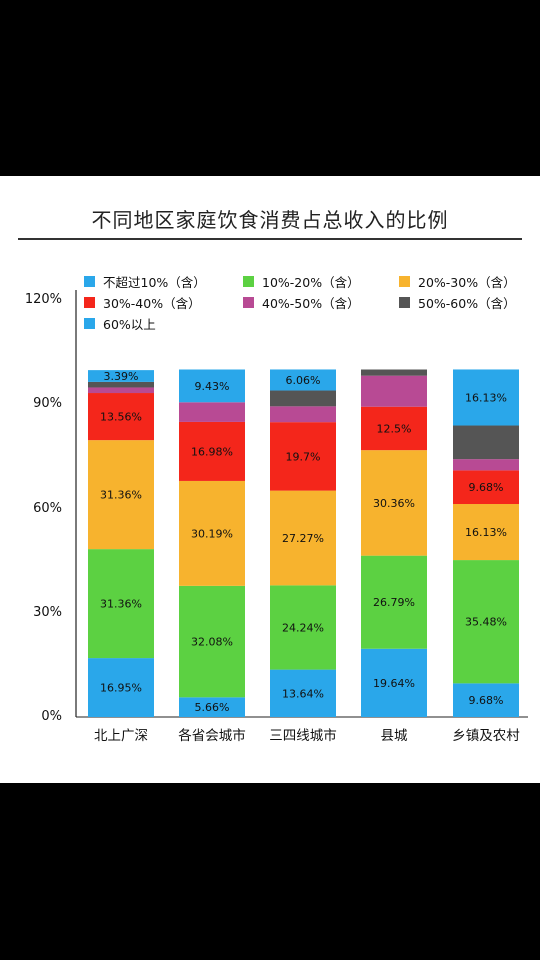  What do you see at coordinates (486, 736) in the screenshot?
I see `x-category-label: 乡镇及农村` at bounding box center [486, 736].